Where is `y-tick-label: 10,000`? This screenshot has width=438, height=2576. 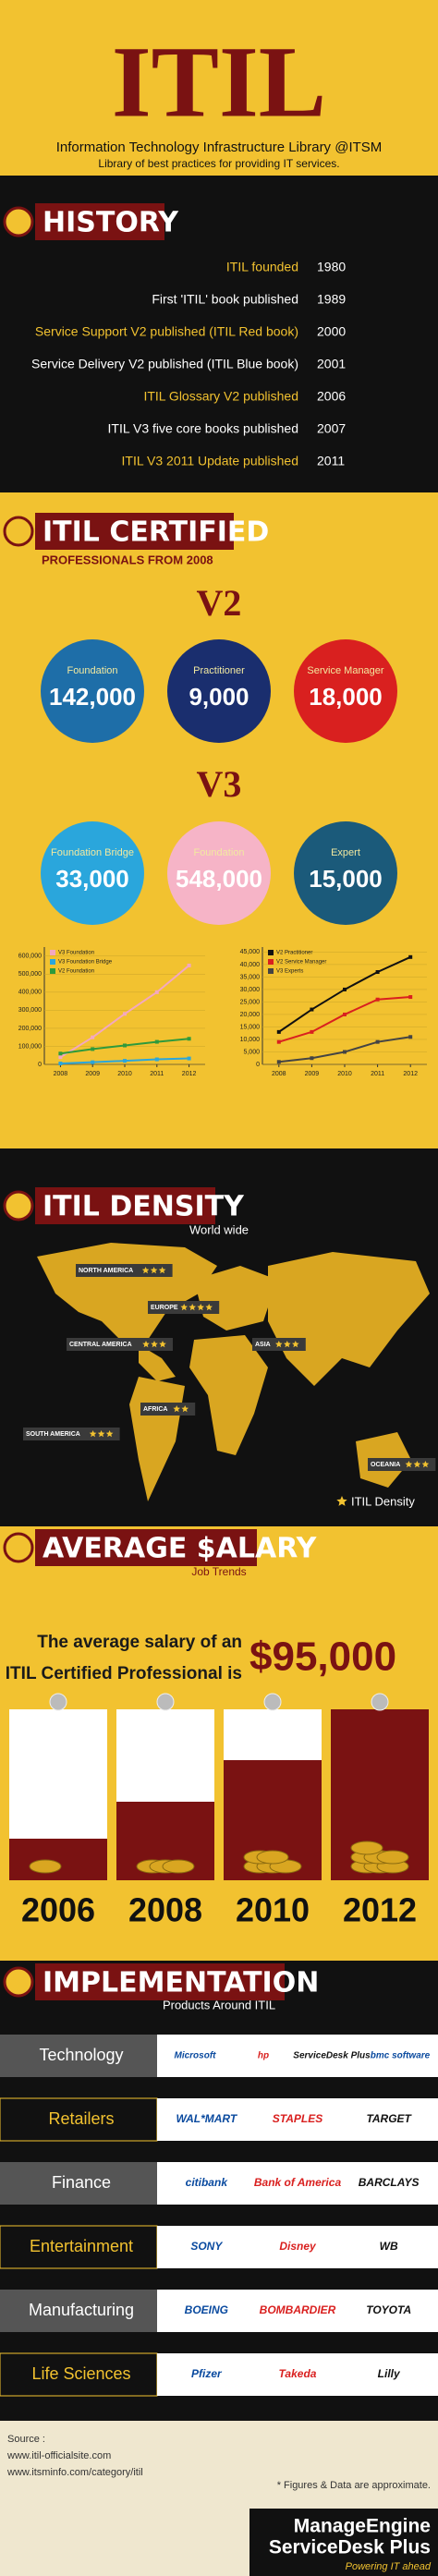 y-tick-label: 10,000 is located at coordinates (251, 1040).